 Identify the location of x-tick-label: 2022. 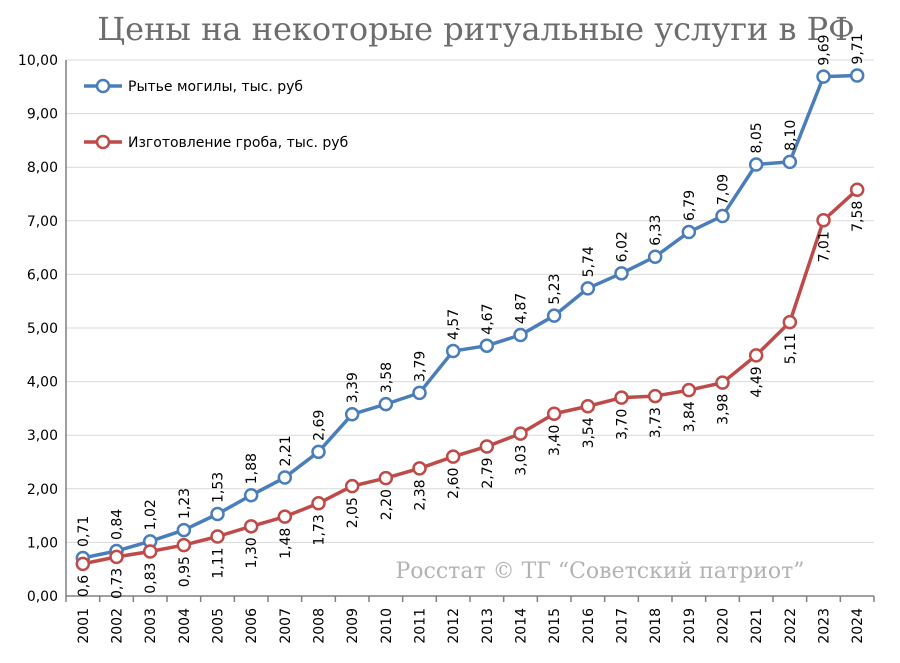
(791, 626).